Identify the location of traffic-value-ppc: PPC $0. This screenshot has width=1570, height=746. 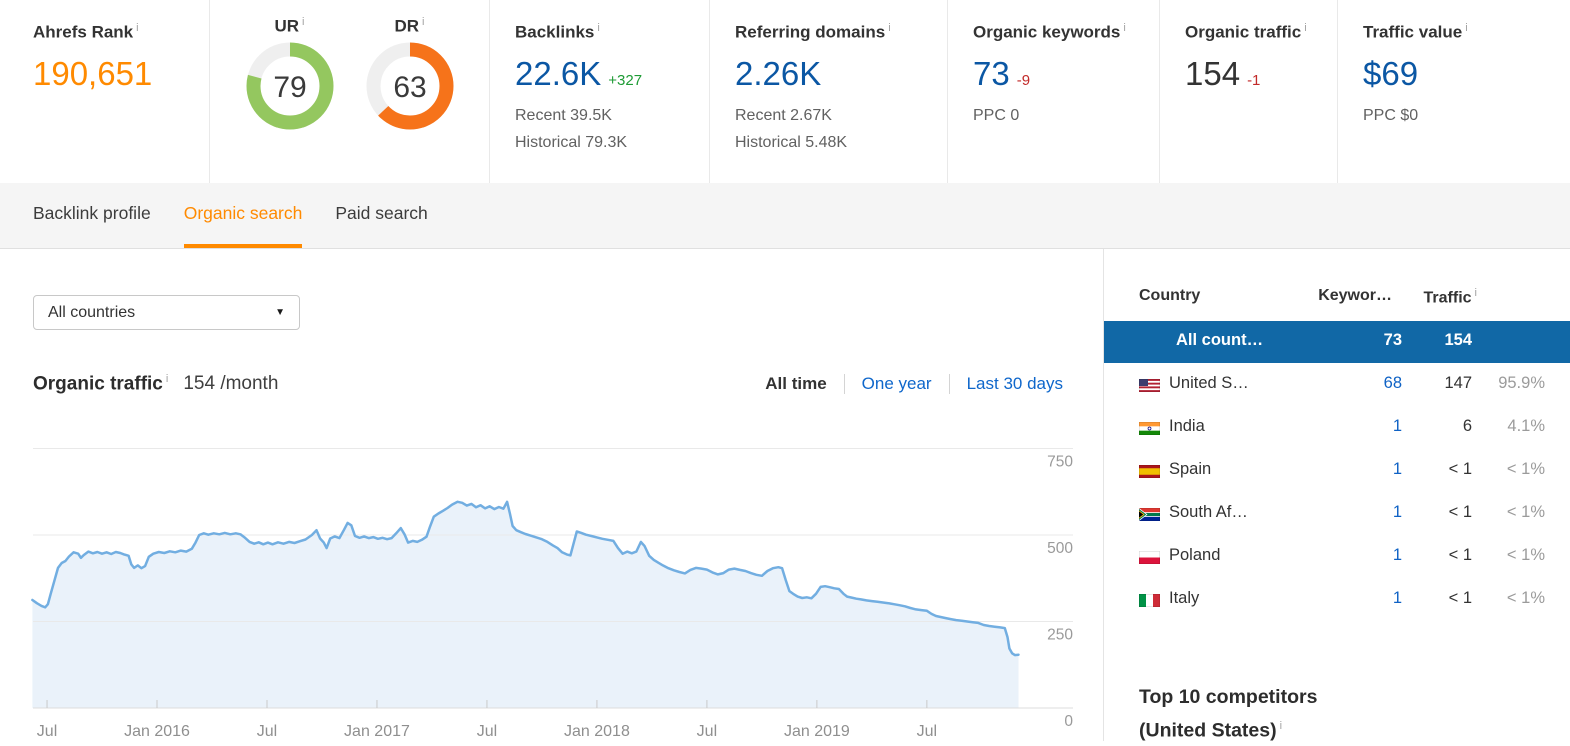
(1391, 115).